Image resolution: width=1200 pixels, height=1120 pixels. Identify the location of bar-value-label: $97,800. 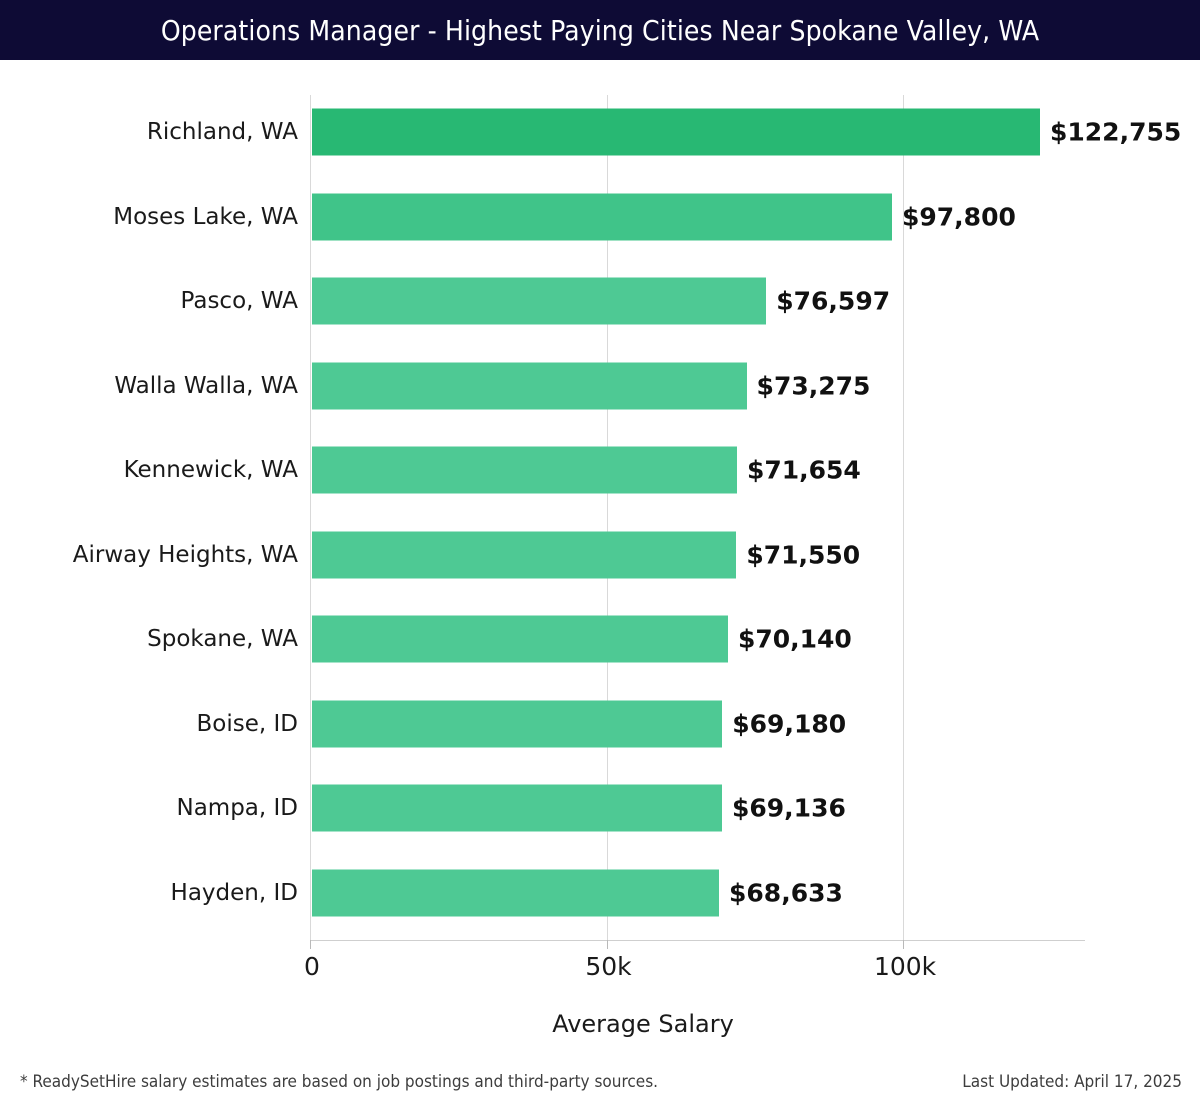
(959, 216).